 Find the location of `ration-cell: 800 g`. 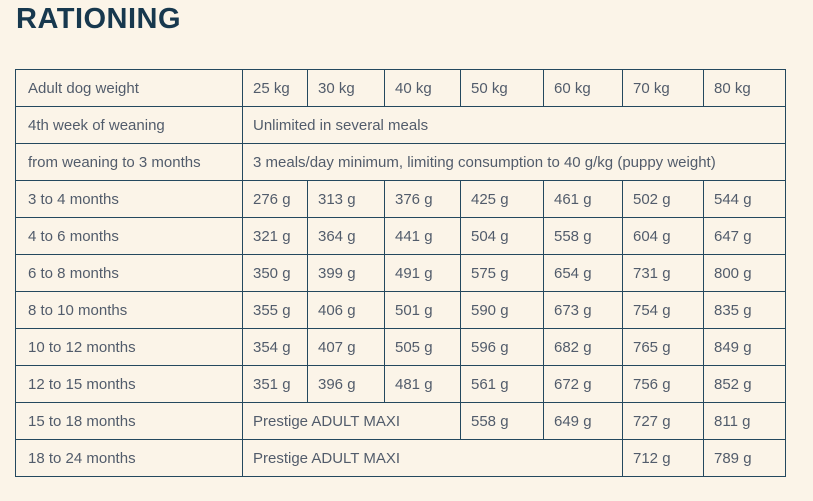

ration-cell: 800 g is located at coordinates (744, 273).